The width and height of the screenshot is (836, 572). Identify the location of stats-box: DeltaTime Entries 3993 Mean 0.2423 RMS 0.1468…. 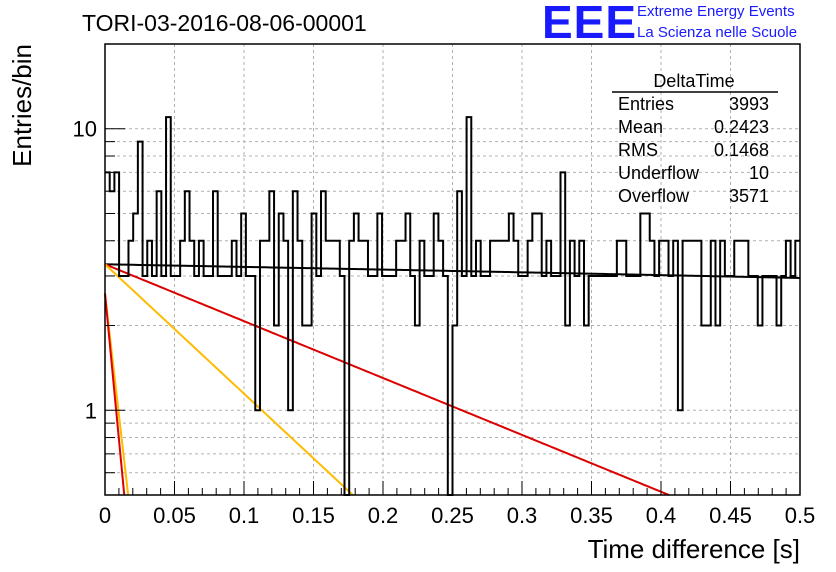
(695, 138).